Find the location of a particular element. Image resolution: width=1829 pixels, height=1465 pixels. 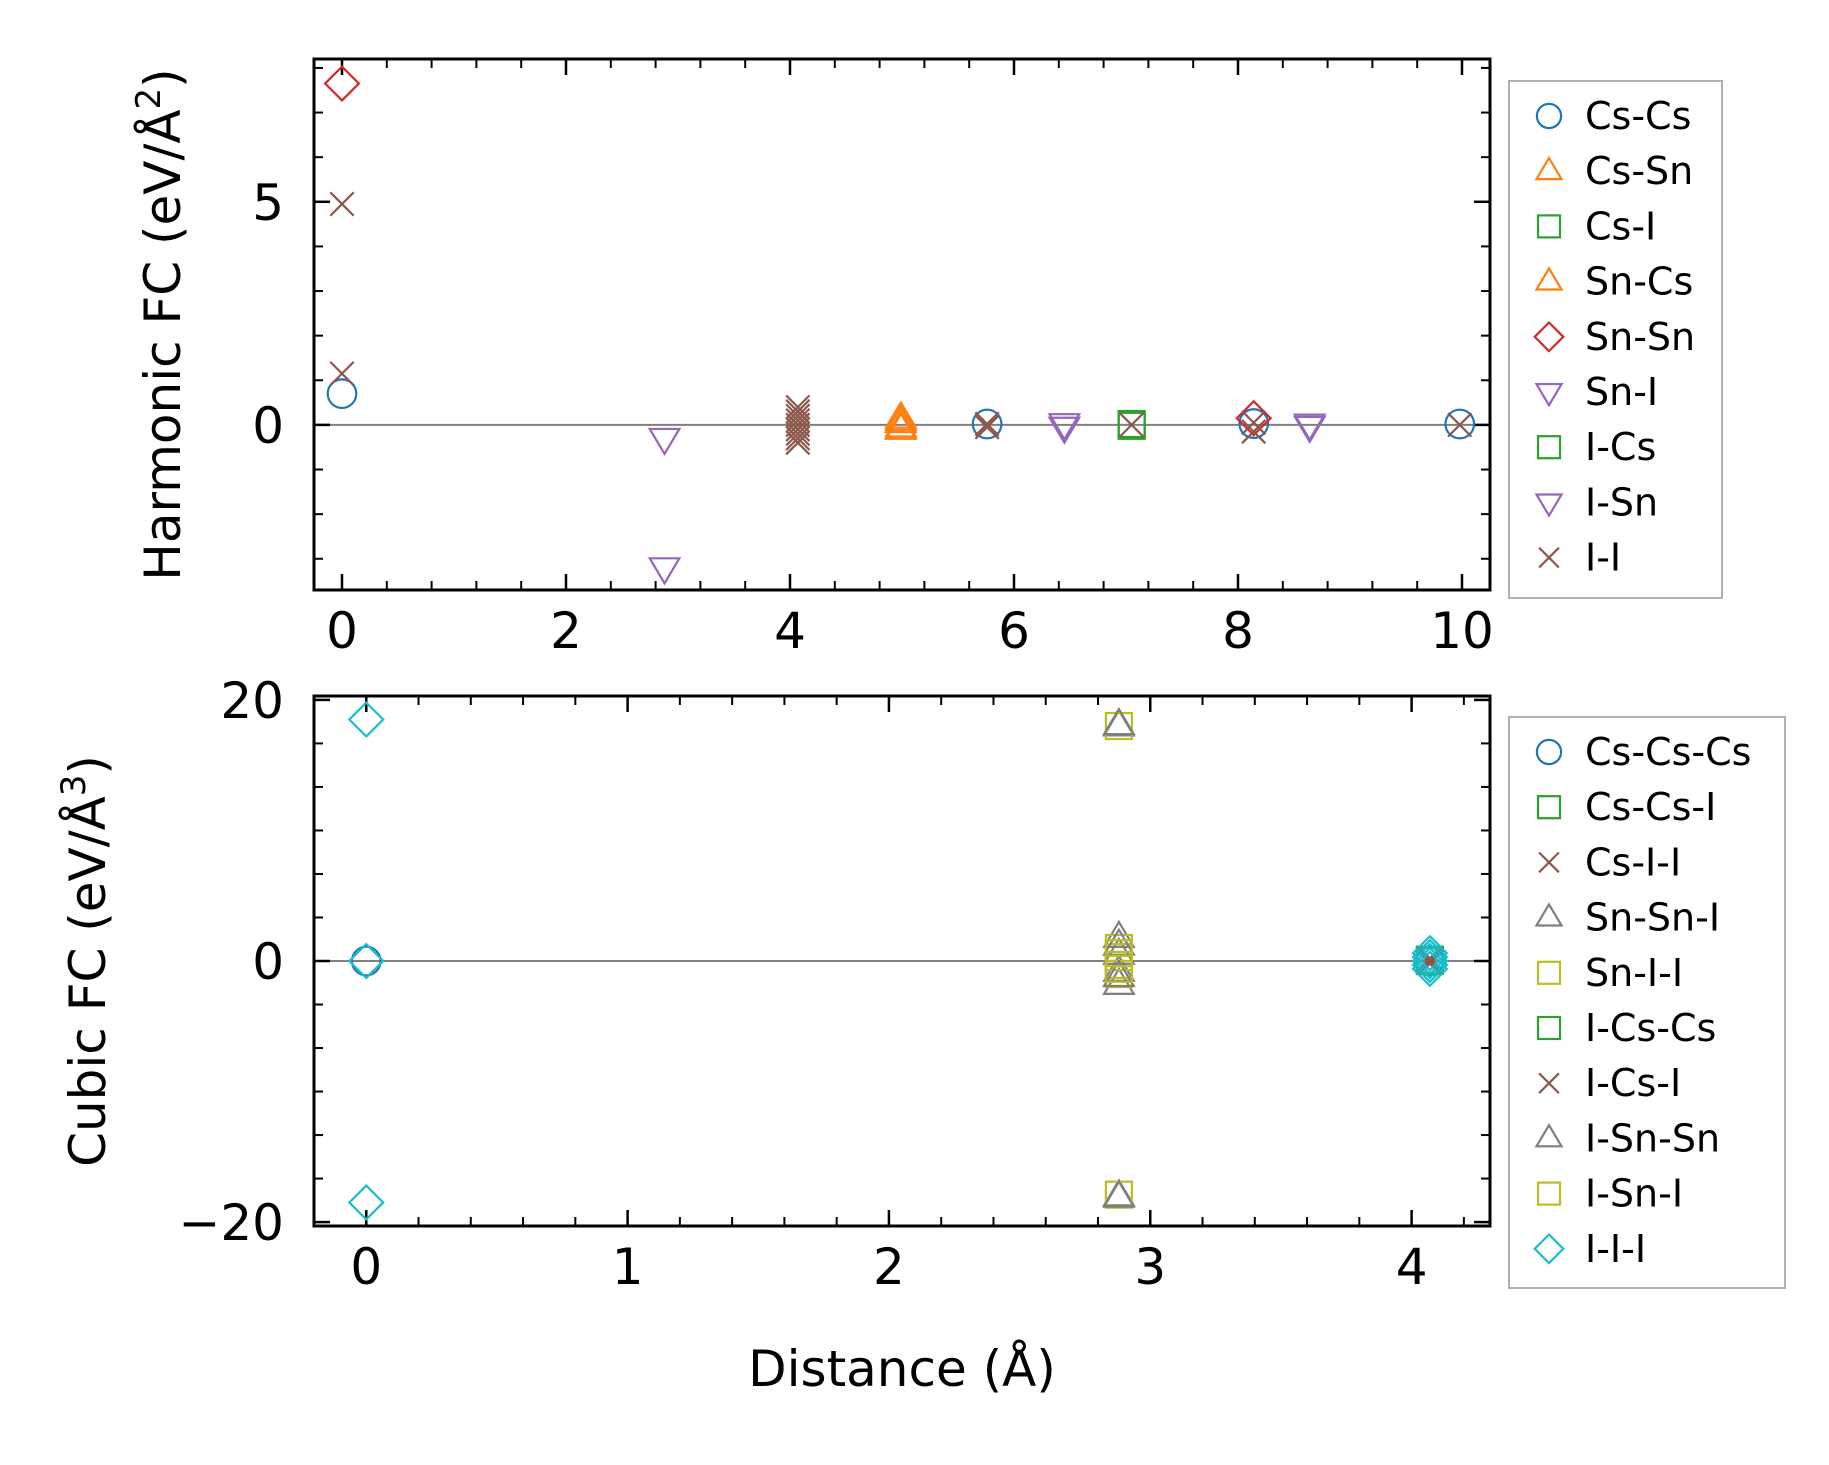

legend-label-i-cs: I-Cs is located at coordinates (1620, 447).